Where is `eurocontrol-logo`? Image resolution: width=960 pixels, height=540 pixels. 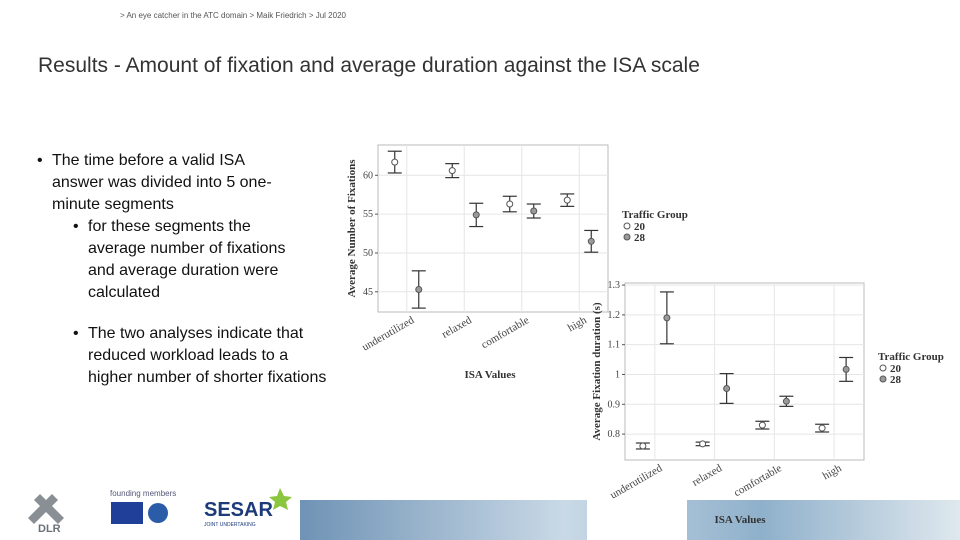
eurocontrol-logo is located at coordinates (158, 513).